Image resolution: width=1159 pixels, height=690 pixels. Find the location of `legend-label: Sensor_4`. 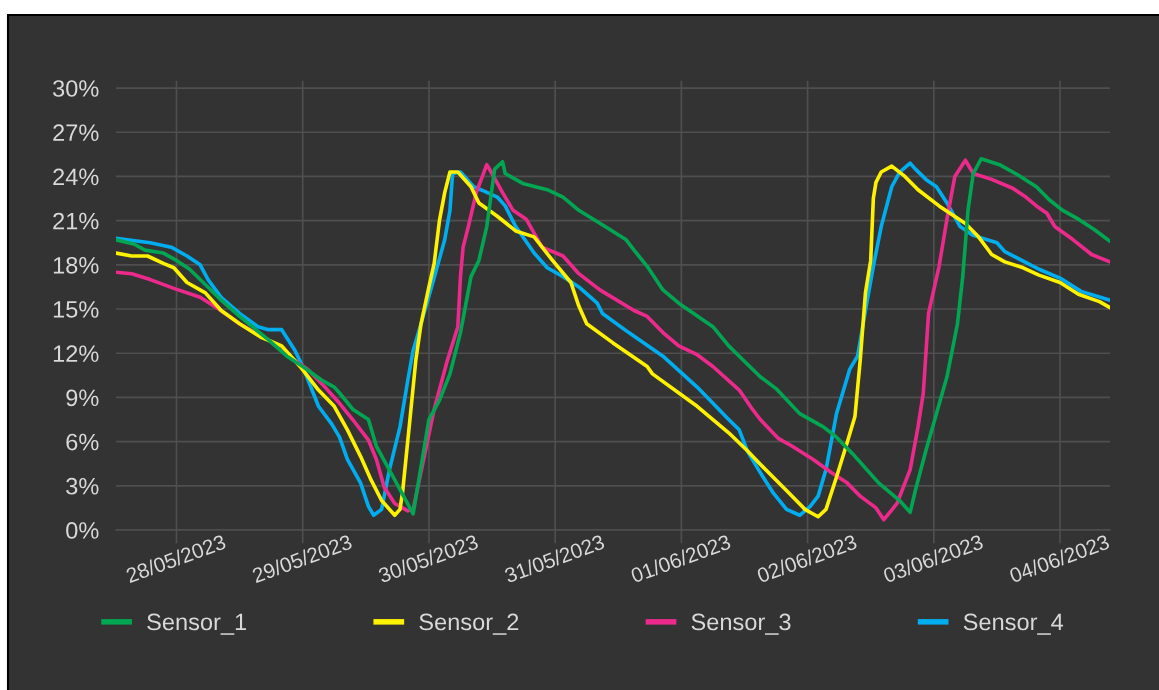

legend-label: Sensor_4 is located at coordinates (1013, 624).